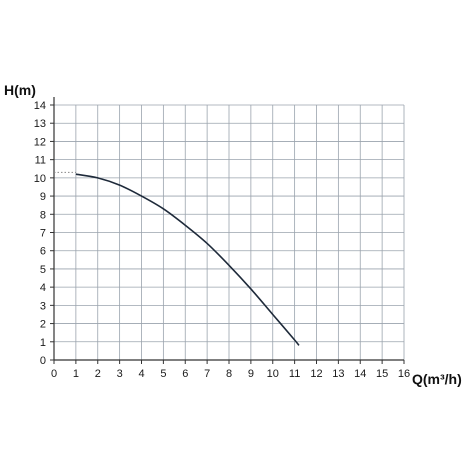  Describe the element at coordinates (251, 374) in the screenshot. I see `x-tick-label: 9` at that location.